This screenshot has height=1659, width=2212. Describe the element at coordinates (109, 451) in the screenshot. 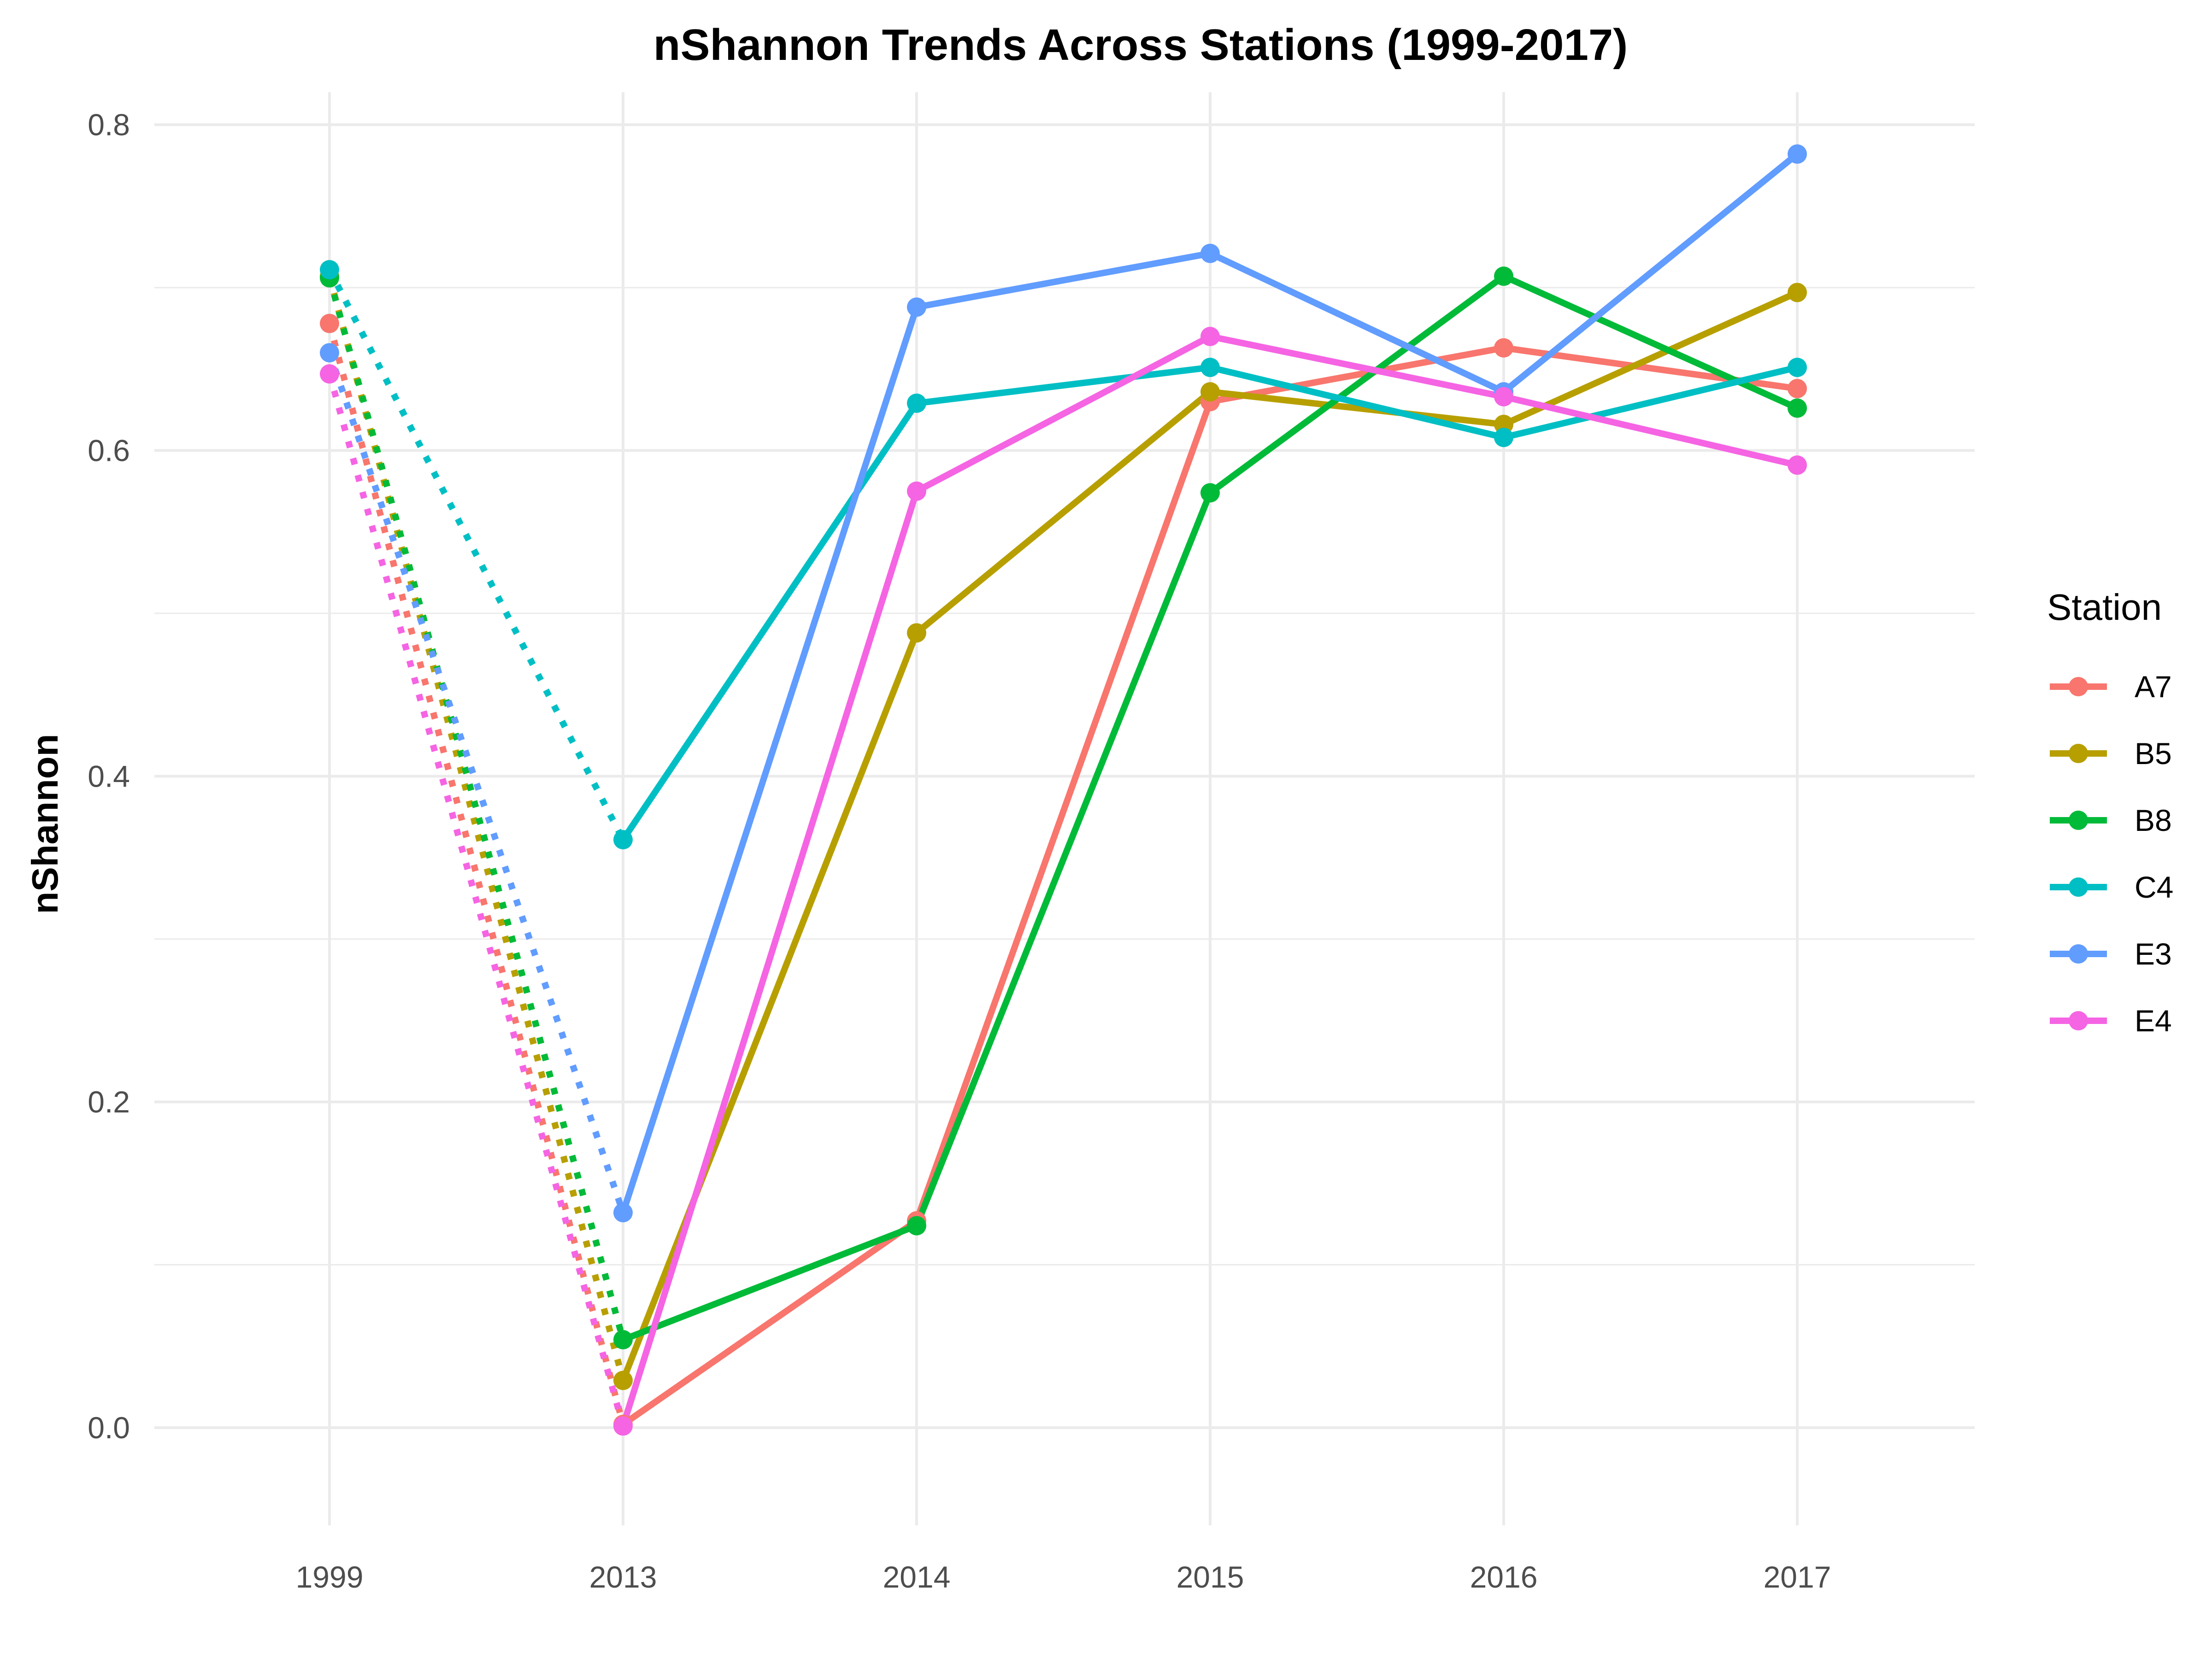

I see `y-tick-label: 0.6` at that location.